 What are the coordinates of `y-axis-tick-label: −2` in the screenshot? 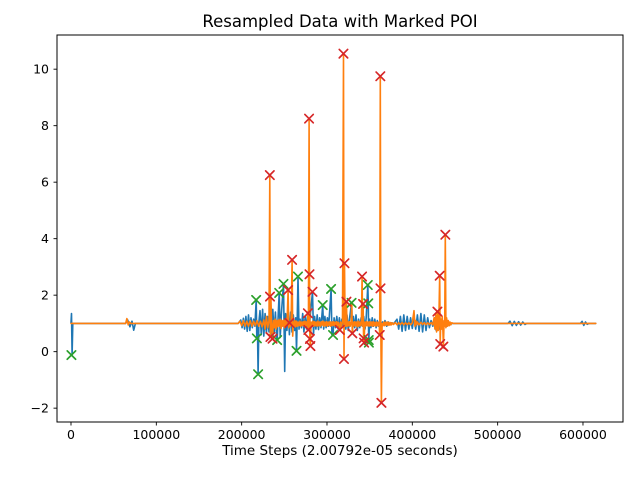 It's located at (40, 408).